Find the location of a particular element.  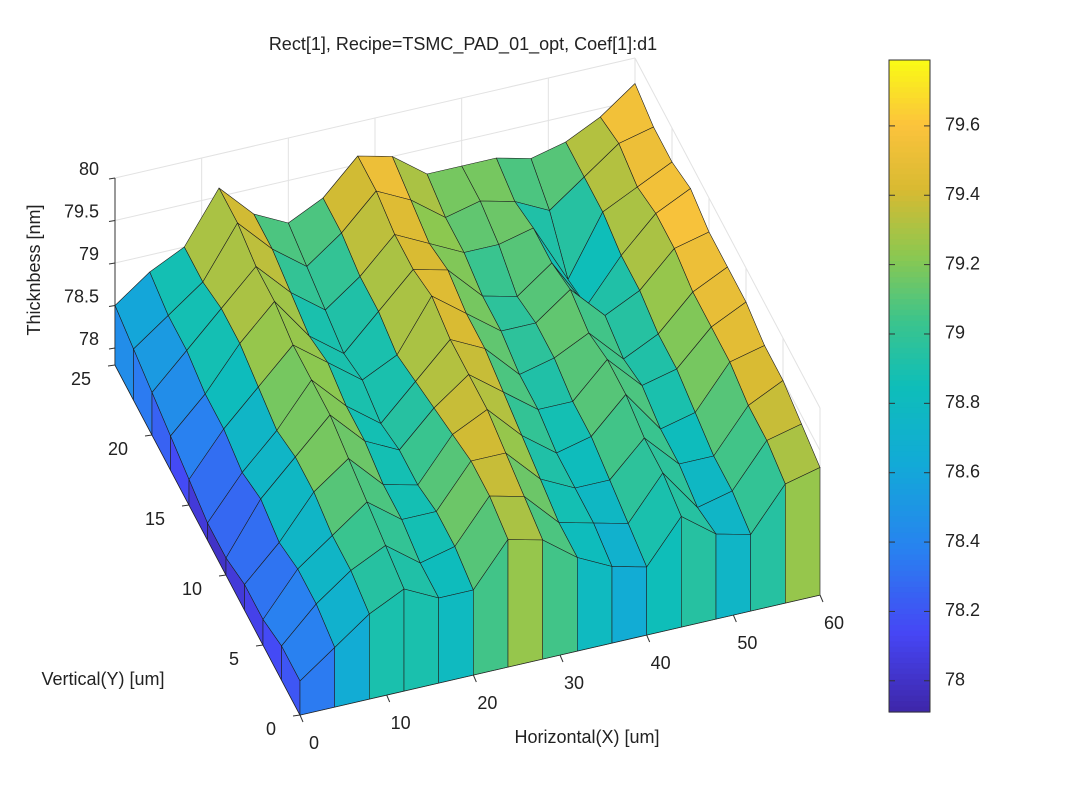

colorbar-tick-label: 78.6 is located at coordinates (962, 471).